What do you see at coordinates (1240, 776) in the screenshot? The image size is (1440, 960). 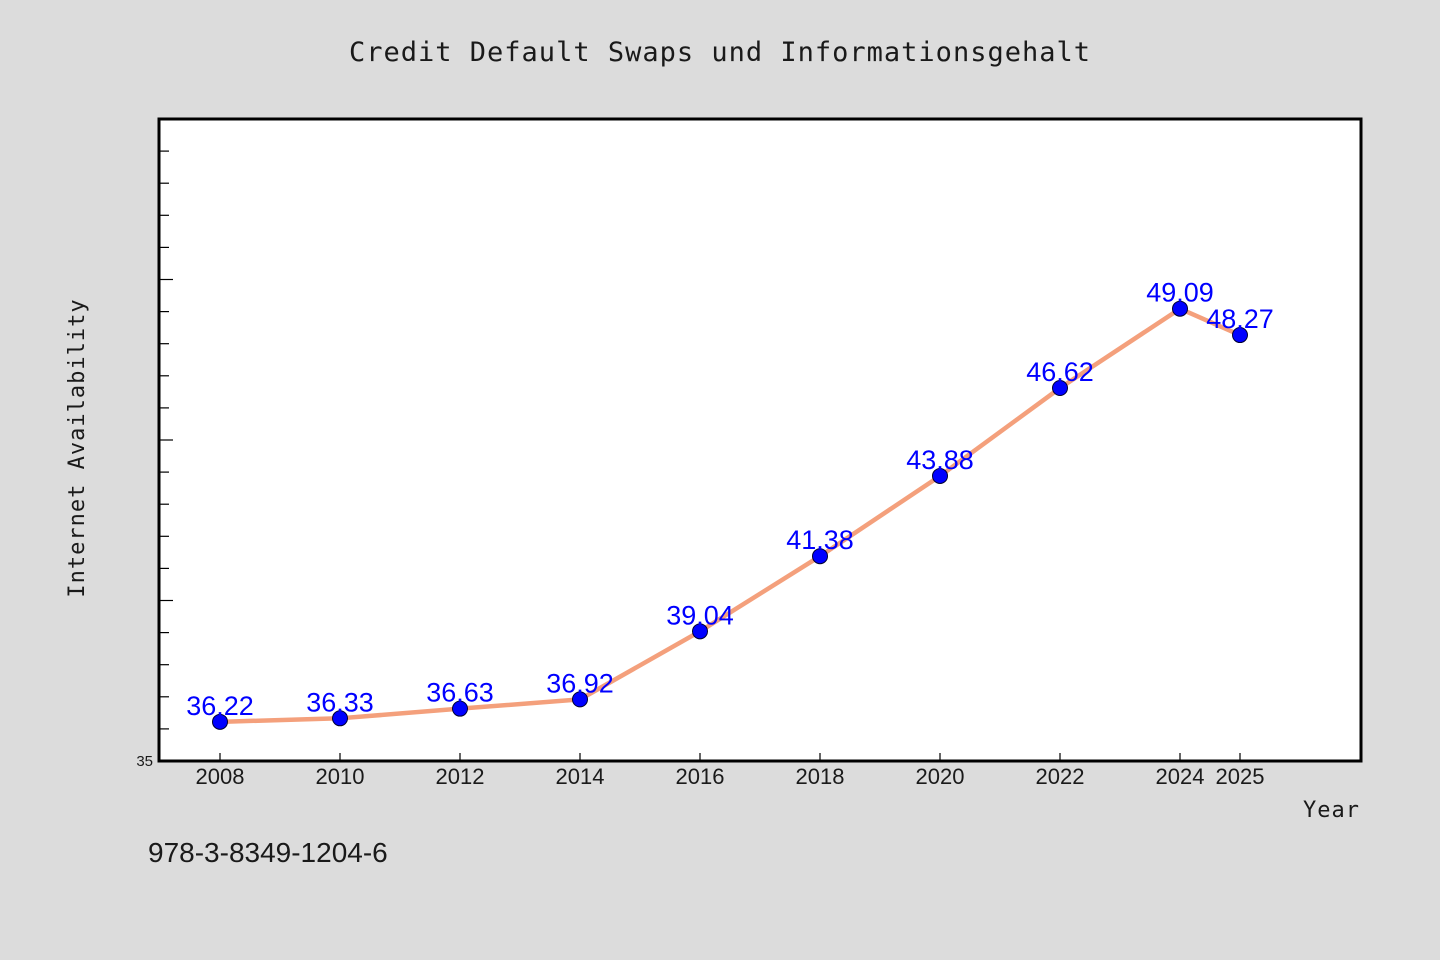 I see `x-tick-label: 2025` at bounding box center [1240, 776].